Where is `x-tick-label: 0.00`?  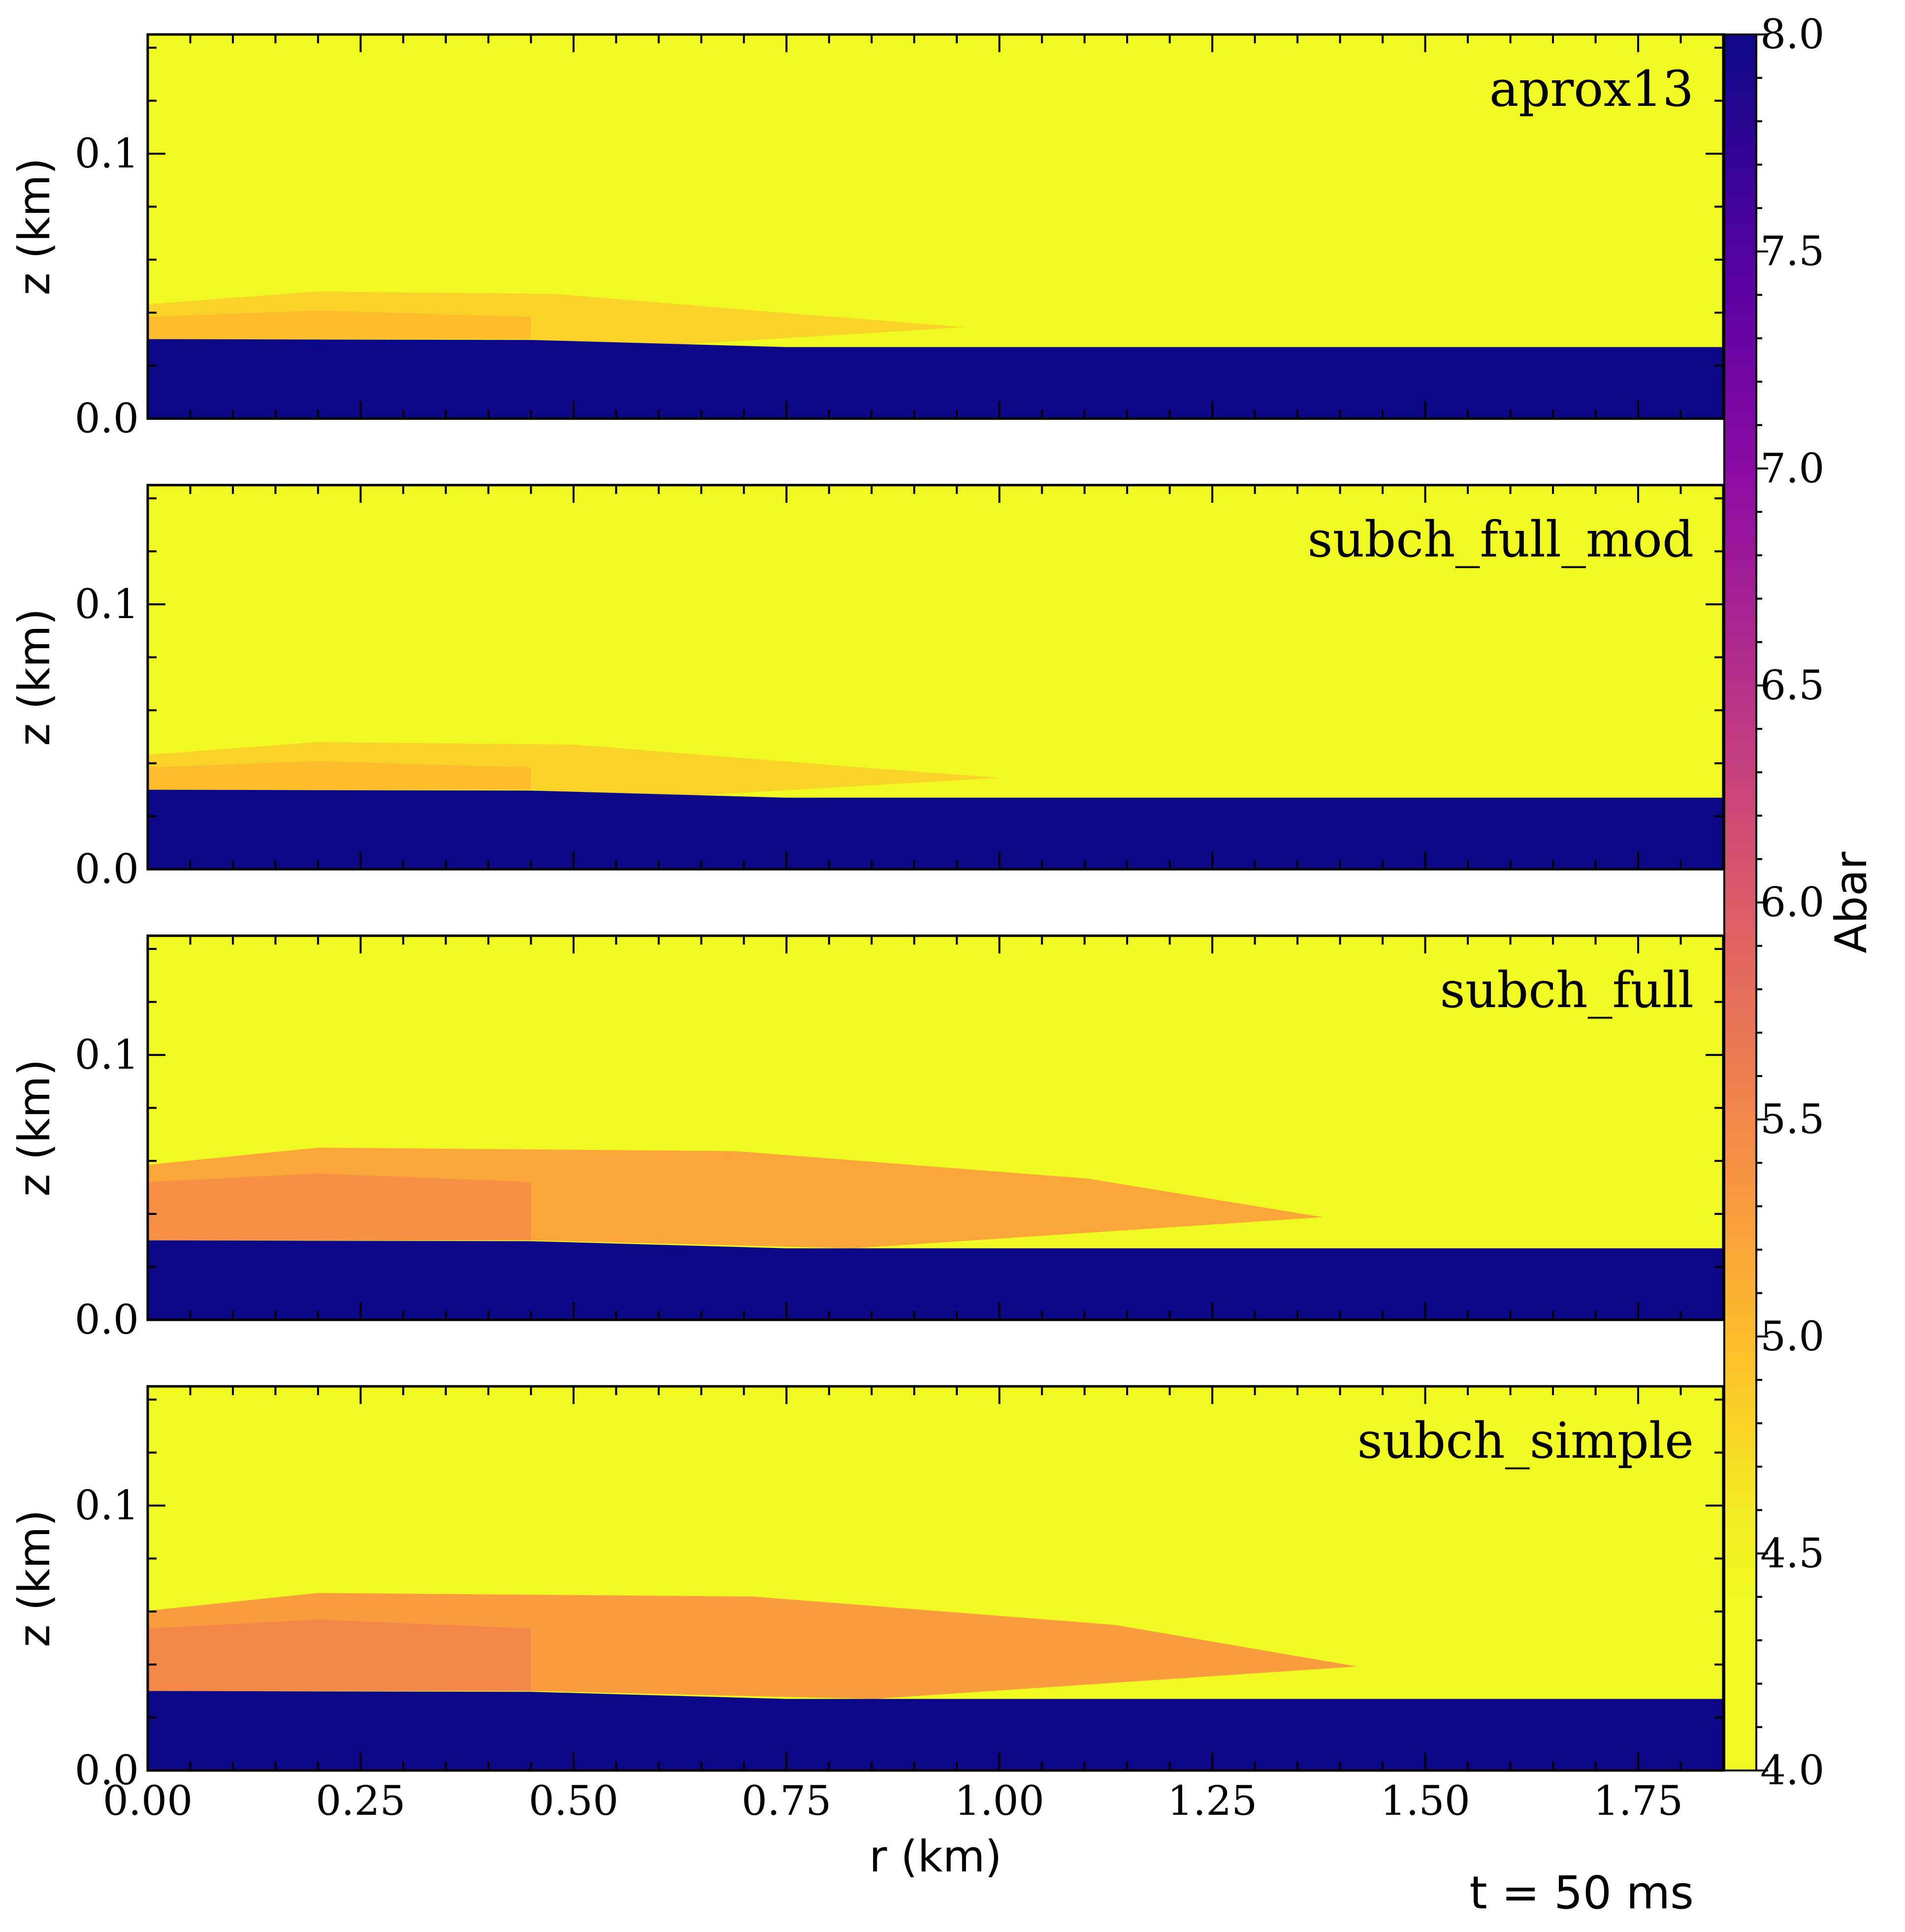 x-tick-label: 0.00 is located at coordinates (148, 1801).